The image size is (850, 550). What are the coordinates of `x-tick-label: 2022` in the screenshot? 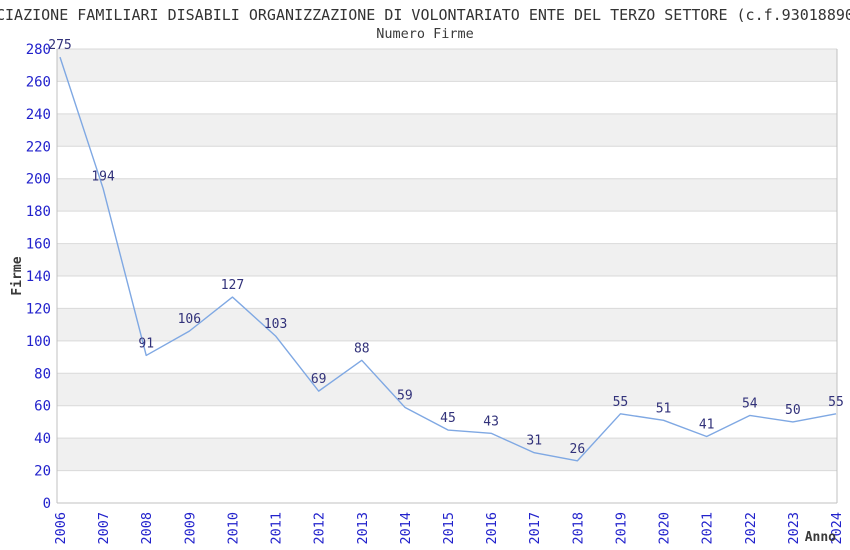 It's located at (751, 528).